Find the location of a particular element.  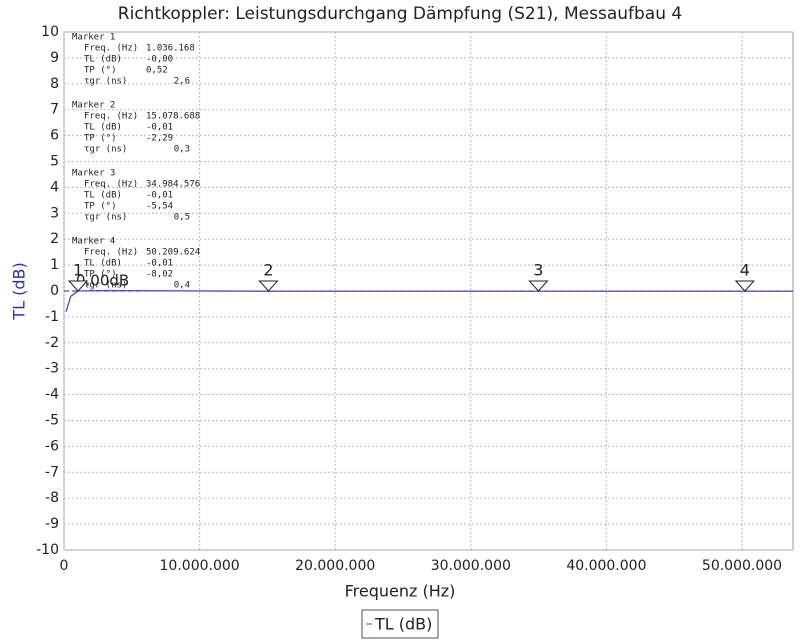

y-tick-label: -8 is located at coordinates (52, 498).